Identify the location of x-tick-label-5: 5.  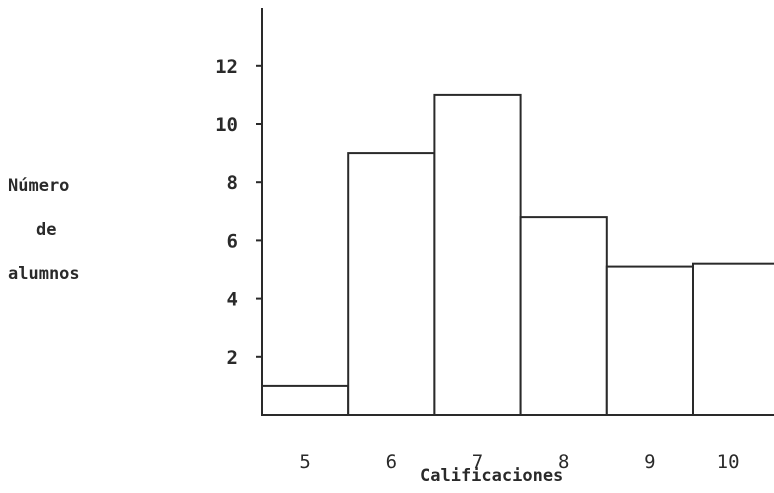
(304, 462).